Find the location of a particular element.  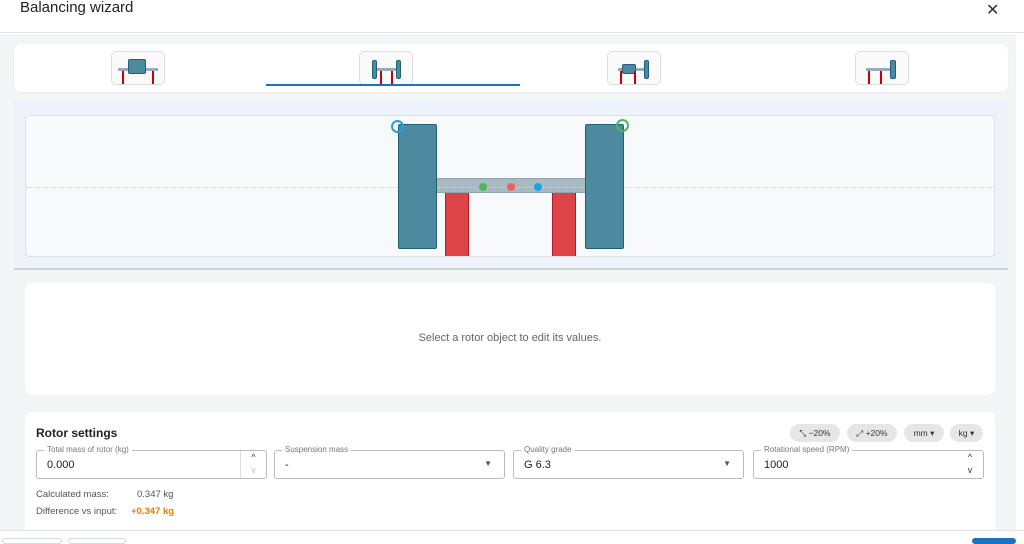

primary-footer-button is located at coordinates (994, 541).